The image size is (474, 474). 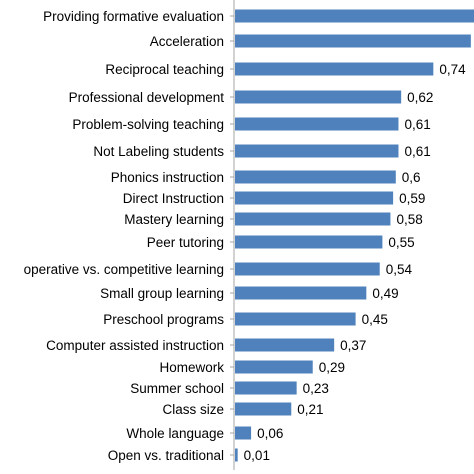 What do you see at coordinates (412, 198) in the screenshot?
I see `value-label-7: 0,59` at bounding box center [412, 198].